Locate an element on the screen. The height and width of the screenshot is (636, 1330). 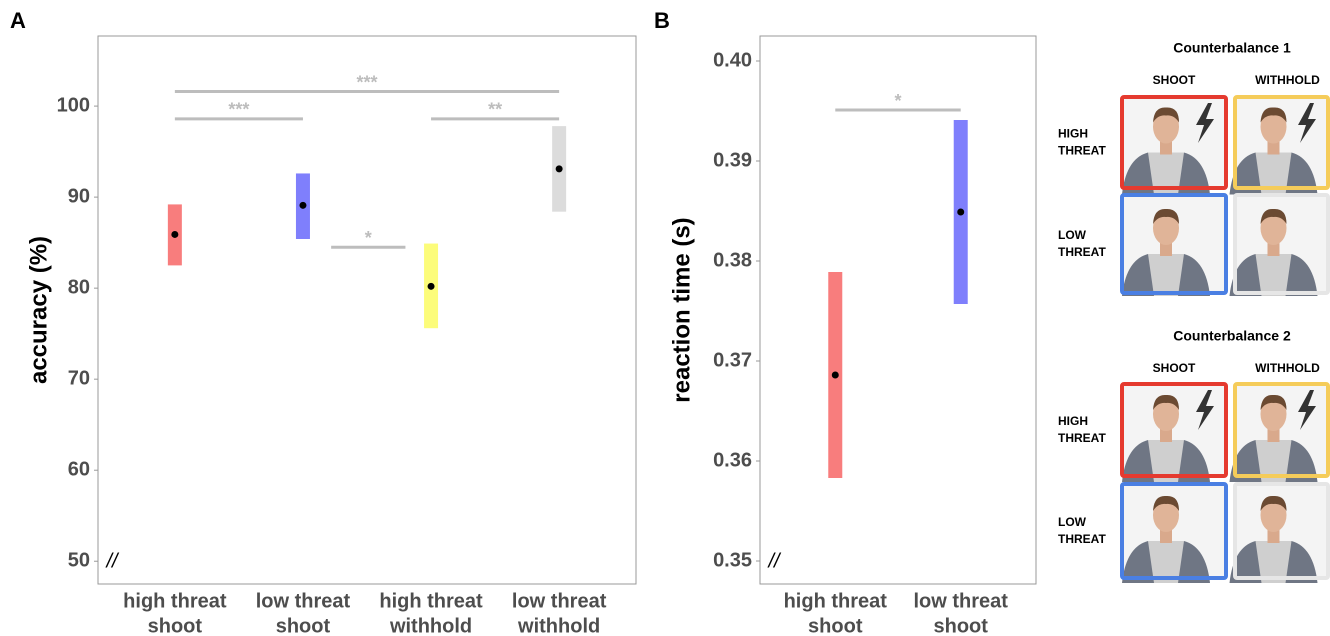
y-tick-label: 0.40 is located at coordinates (732, 60).